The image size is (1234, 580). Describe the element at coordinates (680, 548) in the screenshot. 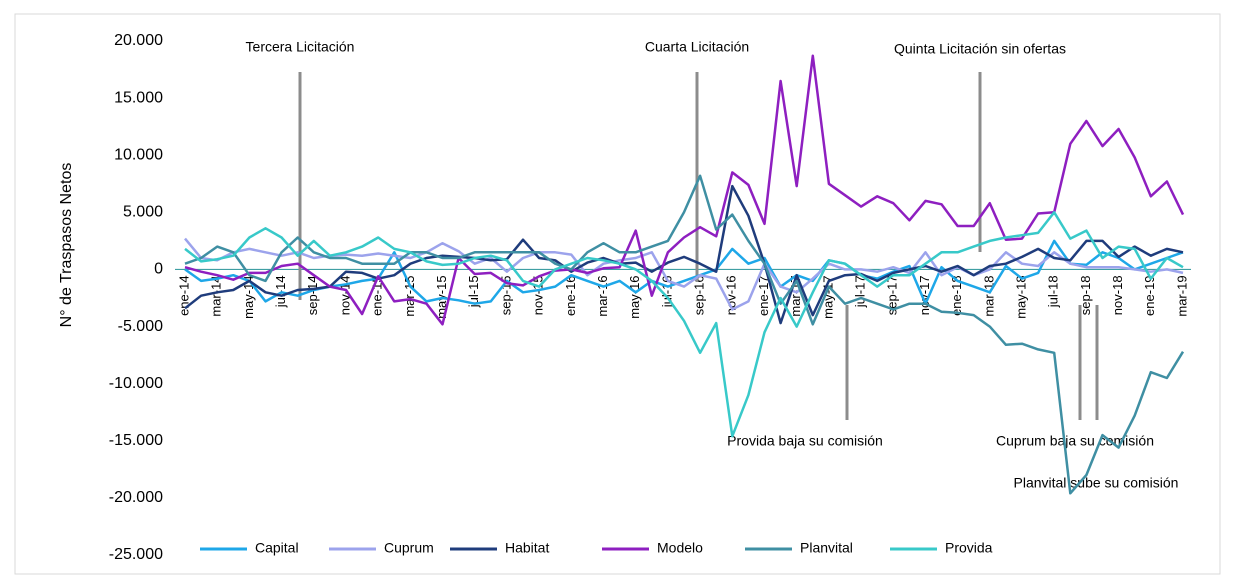

I see `legend-label: Modelo` at that location.